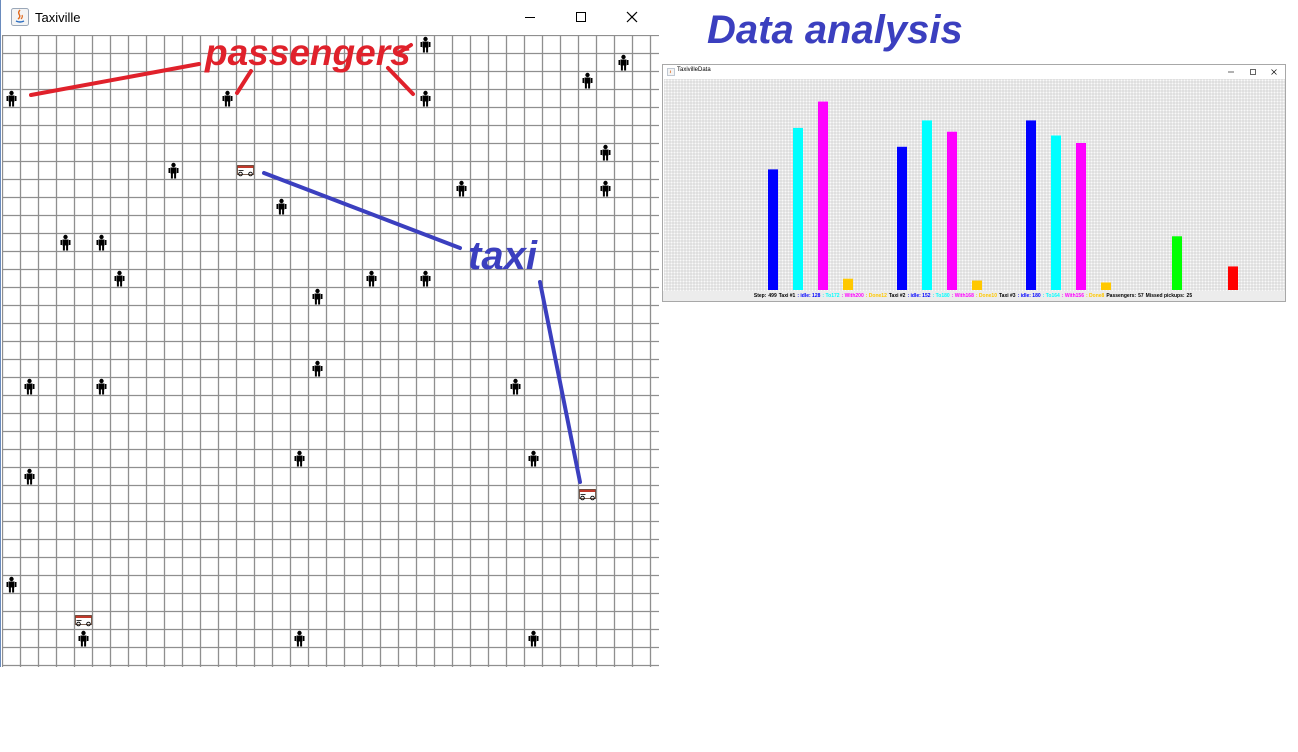 The height and width of the screenshot is (752, 1298). Describe the element at coordinates (1177, 263) in the screenshot. I see `bar-passengers` at that location.